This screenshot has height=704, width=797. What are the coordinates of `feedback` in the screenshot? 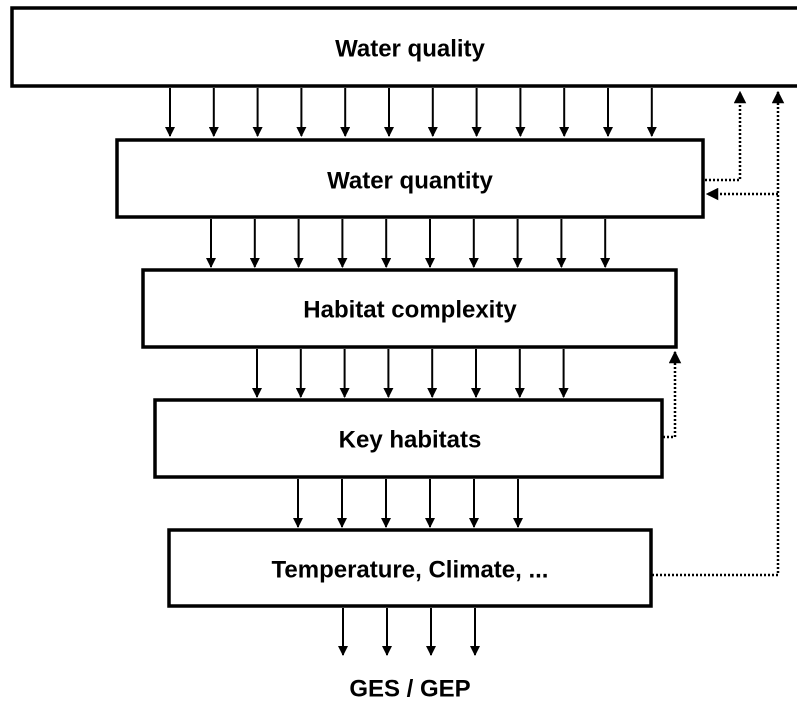 It's located at (718, 333).